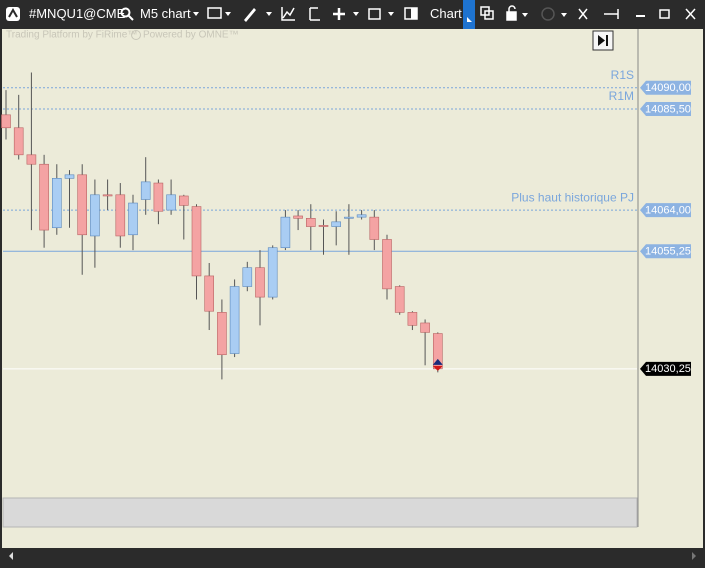 Image resolution: width=705 pixels, height=568 pixels. What do you see at coordinates (320, 512) in the screenshot?
I see `indicator-panel` at bounding box center [320, 512].